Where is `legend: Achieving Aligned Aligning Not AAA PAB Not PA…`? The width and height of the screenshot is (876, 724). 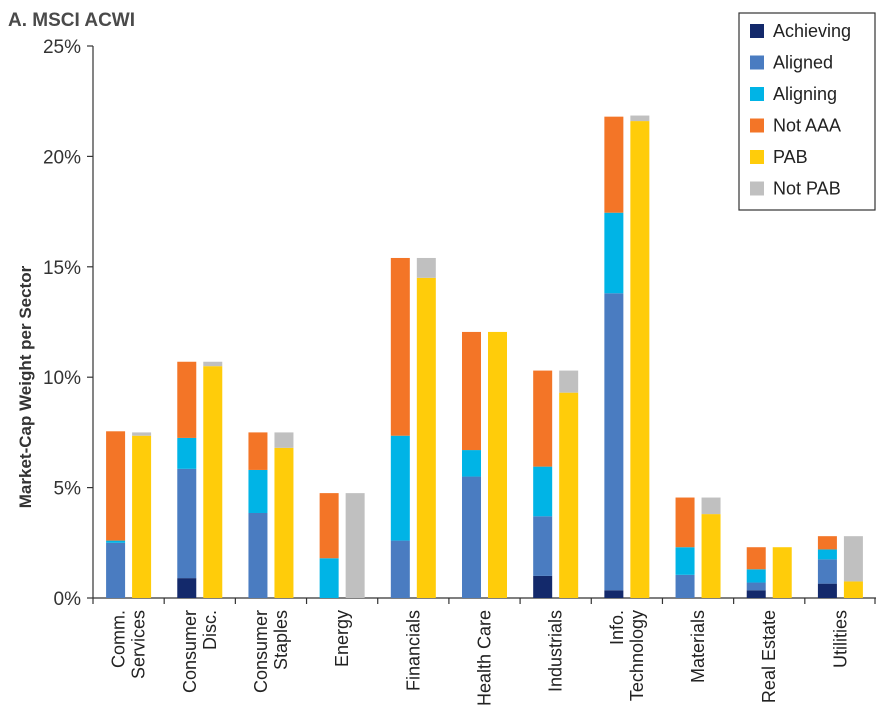 legend: Achieving Aligned Aligning Not AAA PAB Not PA… is located at coordinates (807, 111).